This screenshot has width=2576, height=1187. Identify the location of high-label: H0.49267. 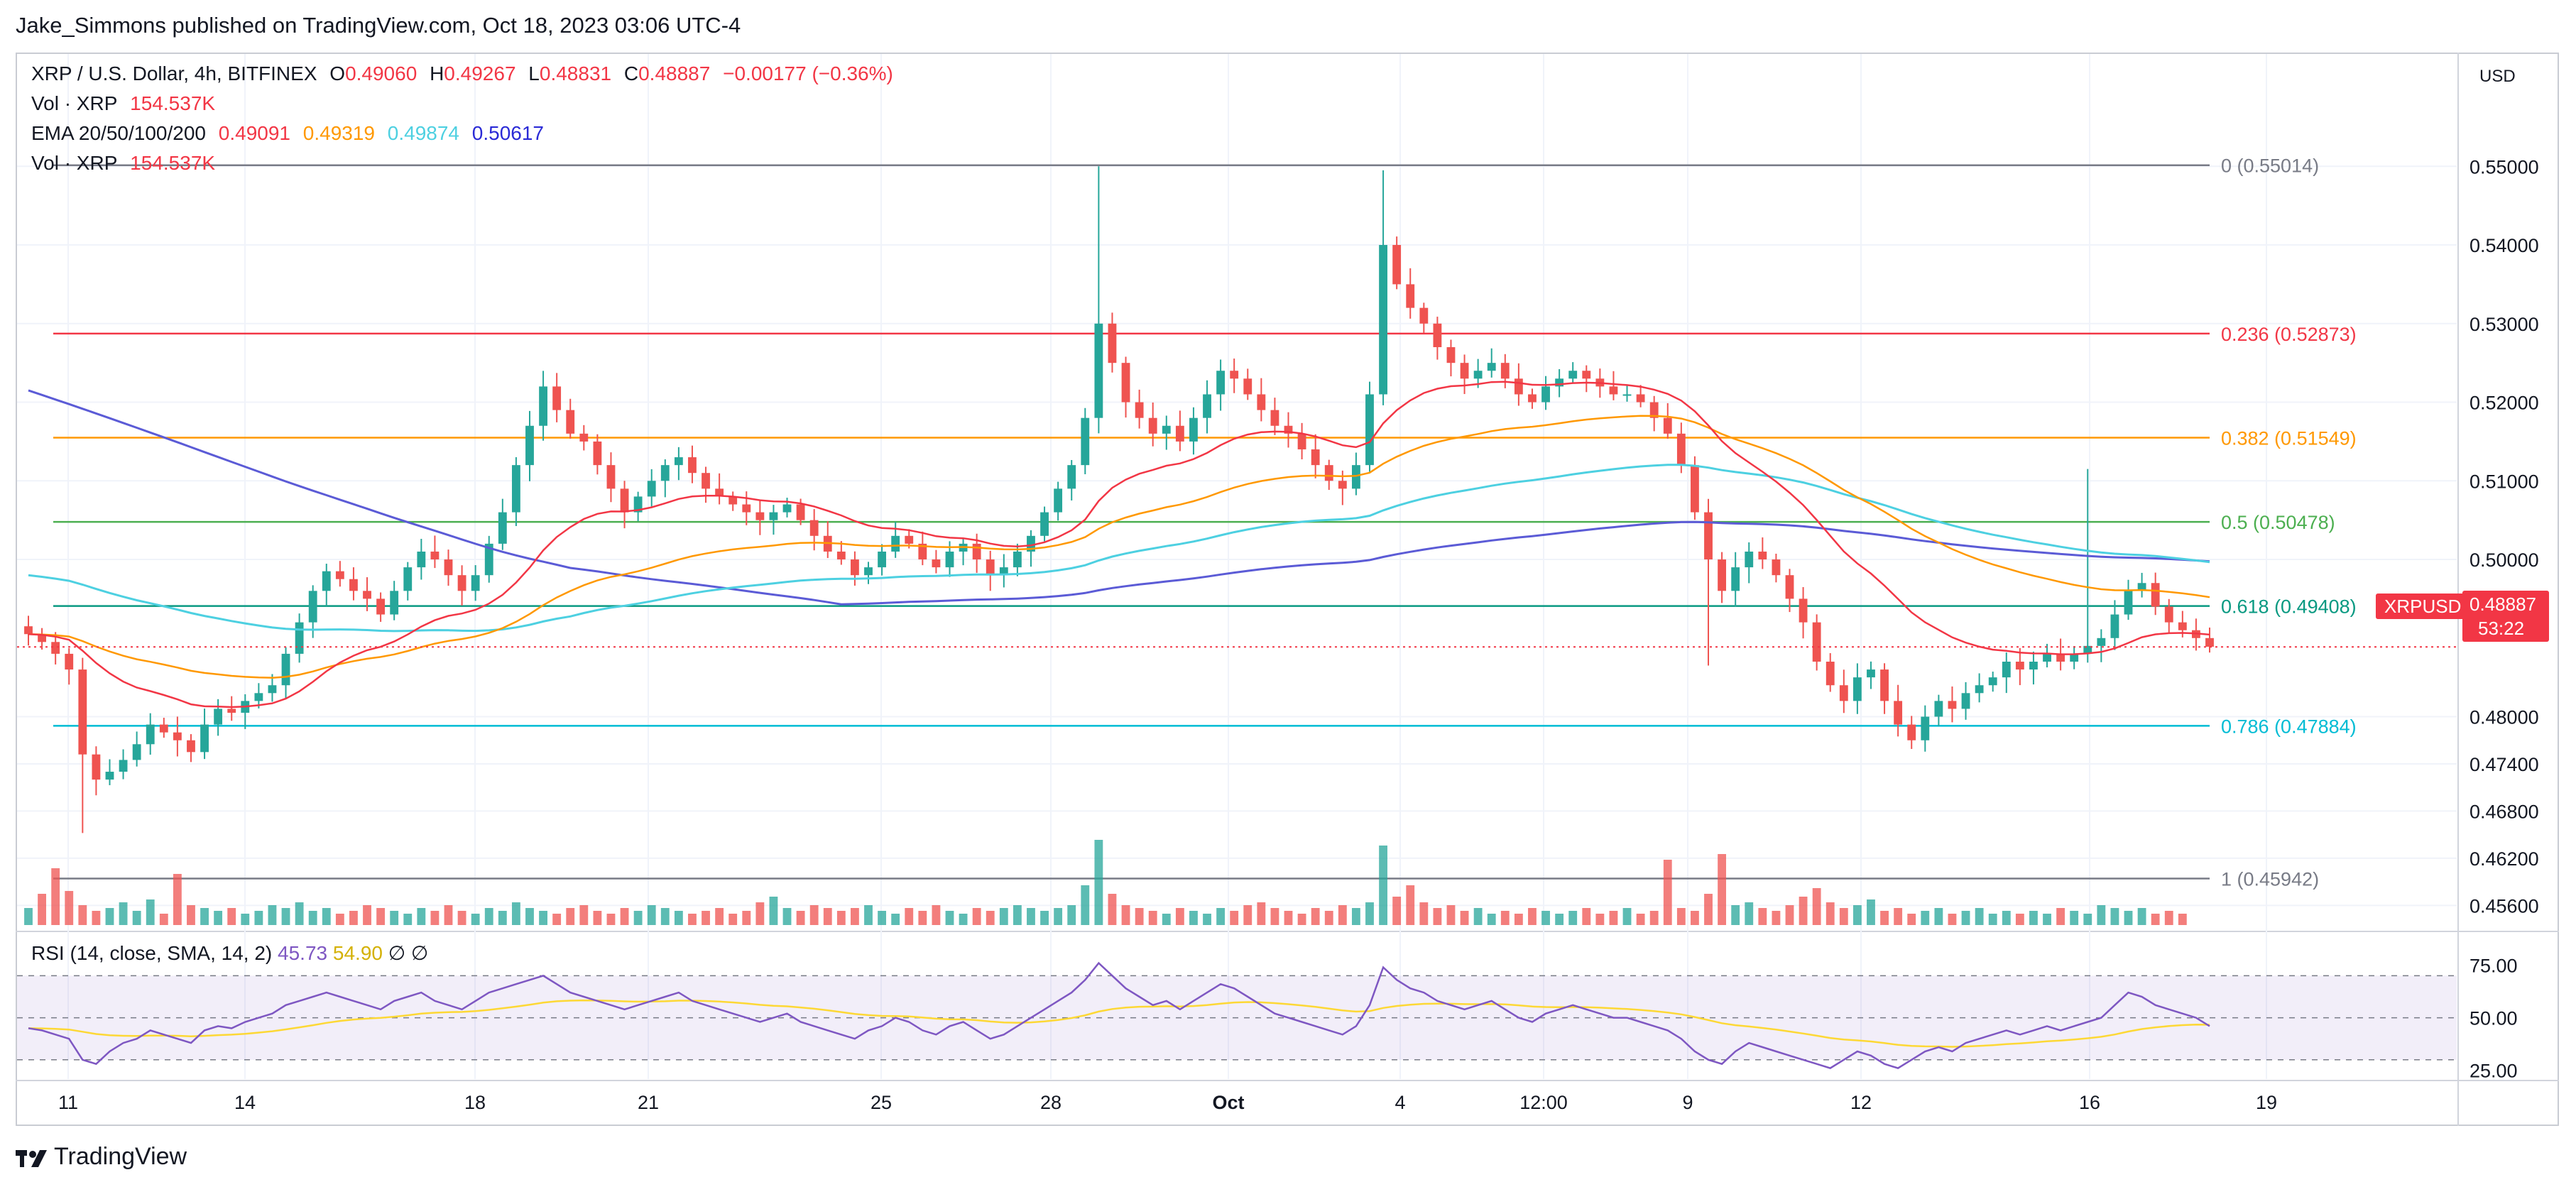
(473, 73).